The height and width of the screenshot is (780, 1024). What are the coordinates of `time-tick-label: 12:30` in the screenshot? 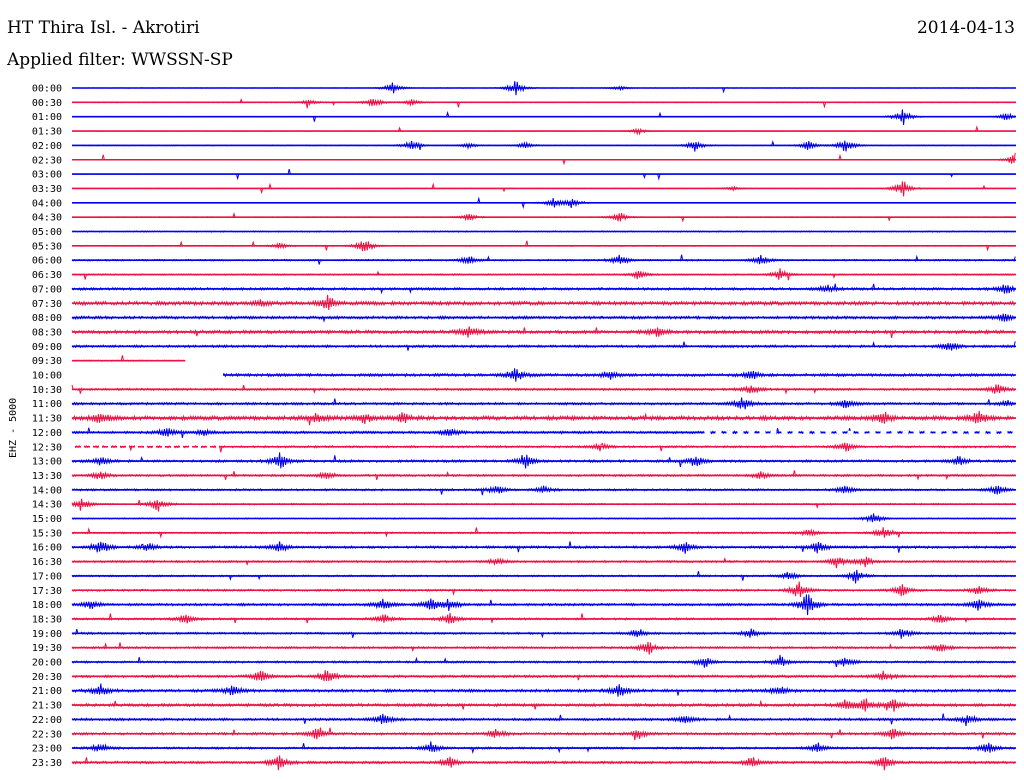 It's located at (47, 447).